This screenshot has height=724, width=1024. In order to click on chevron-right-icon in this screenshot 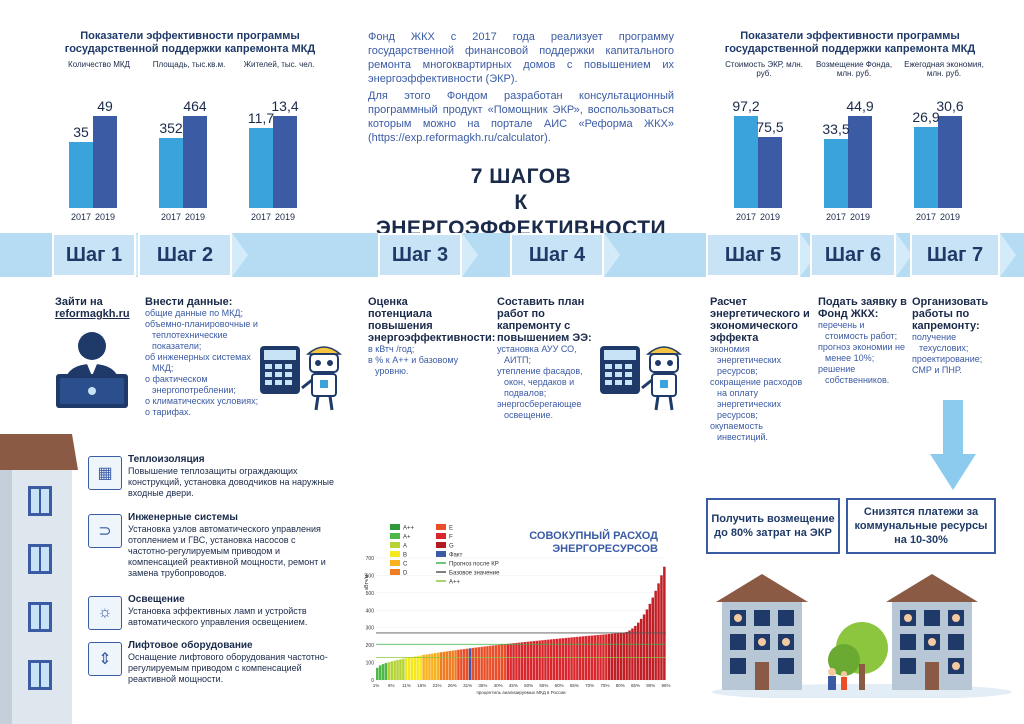, I will do `click(1008, 255)`.